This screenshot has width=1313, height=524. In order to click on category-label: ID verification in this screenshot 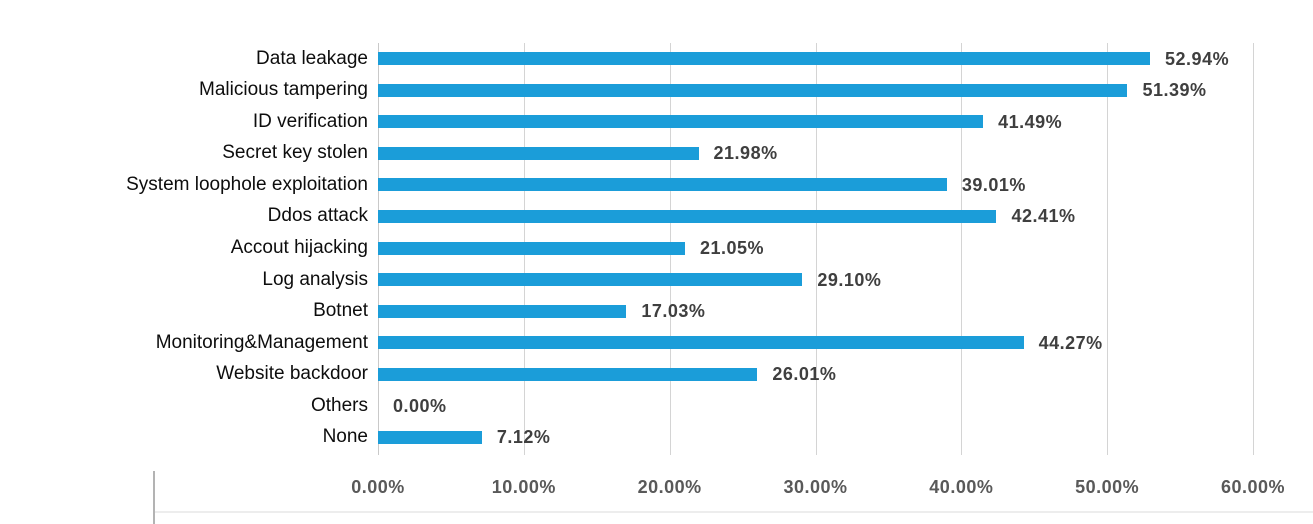, I will do `click(310, 121)`.